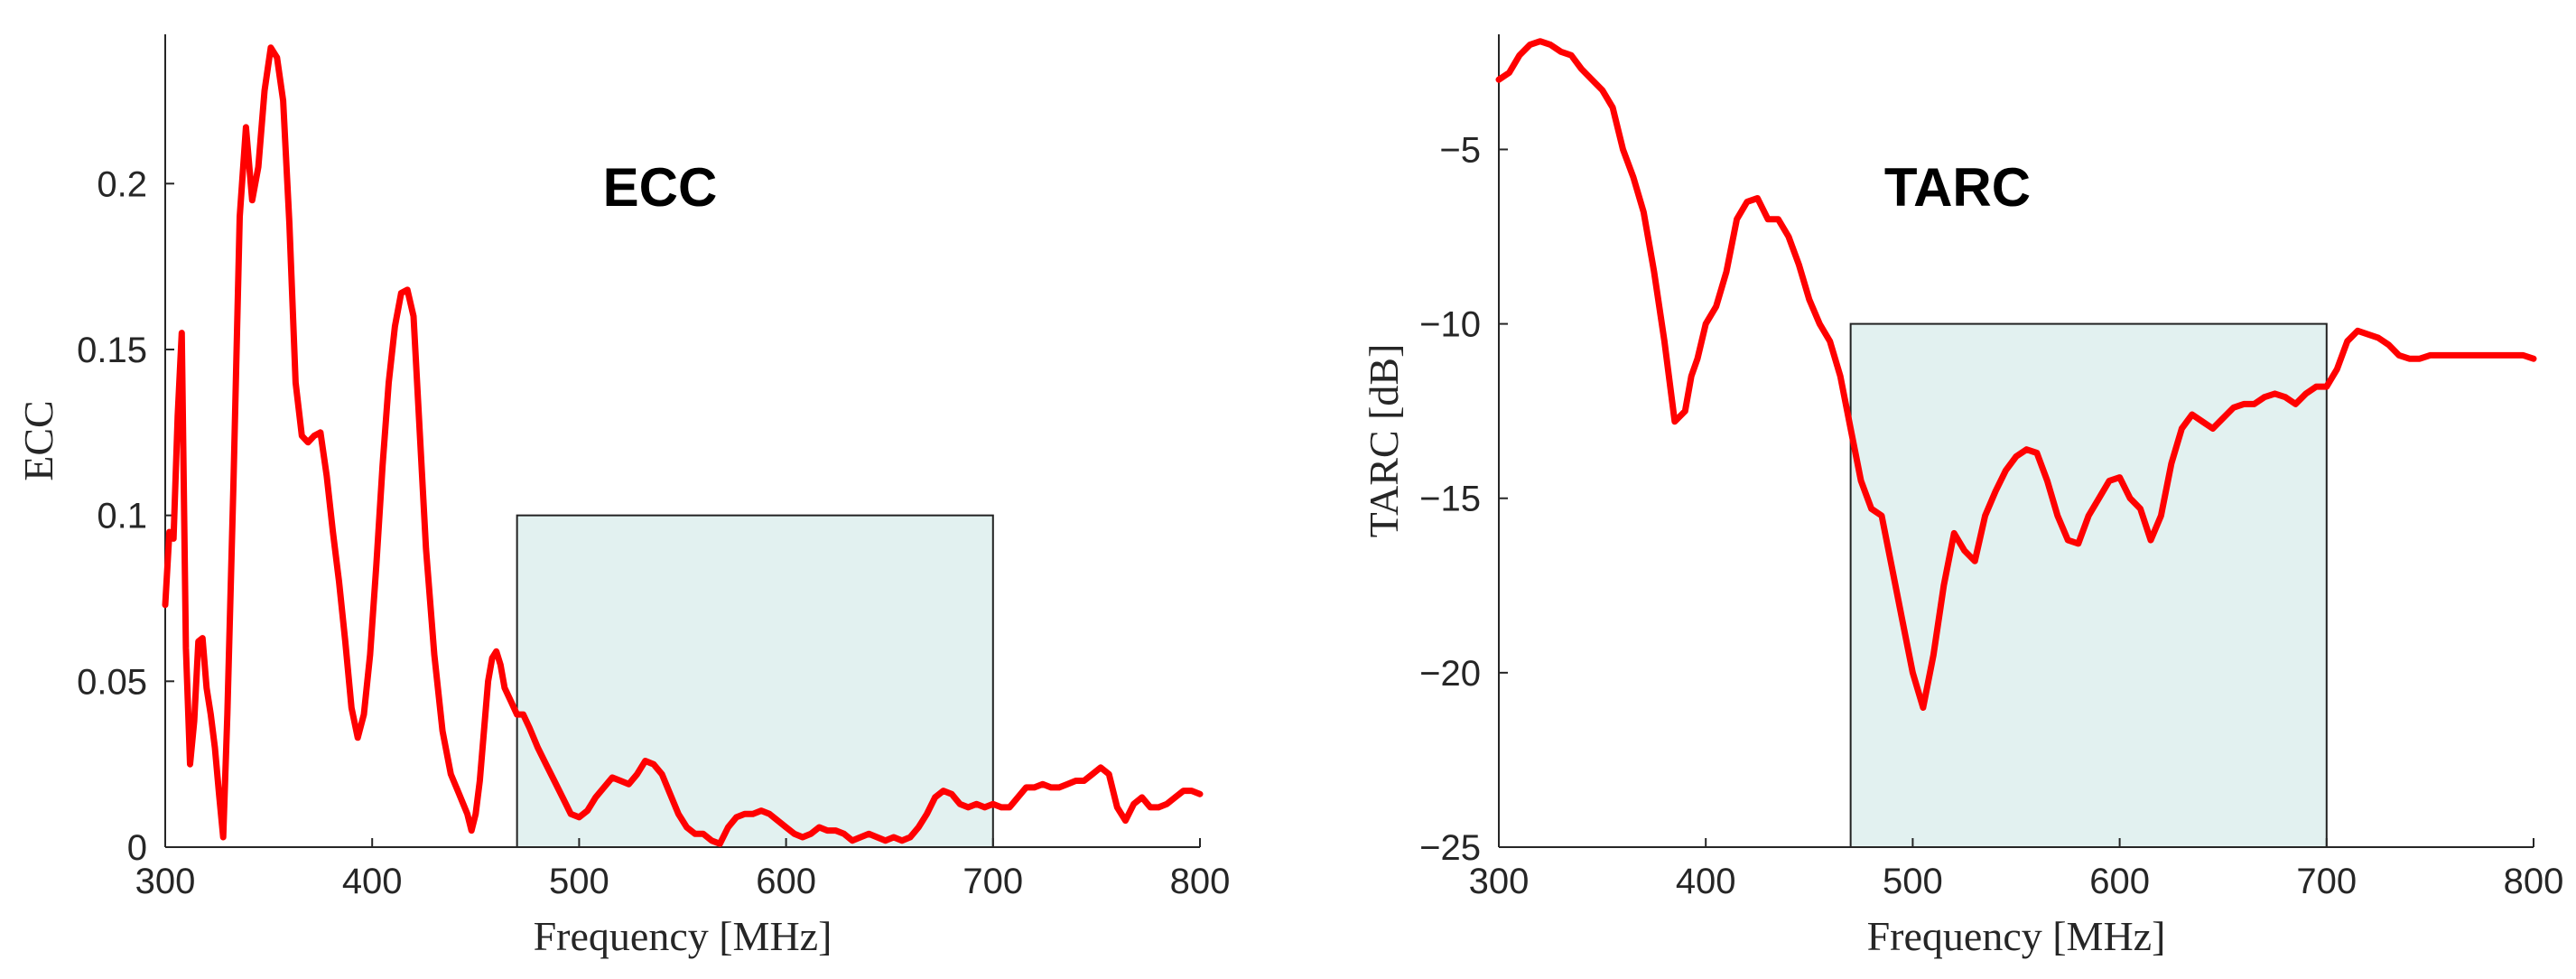 The height and width of the screenshot is (979, 2576). Describe the element at coordinates (1450, 674) in the screenshot. I see `tarc-y-tick-label: −20` at that location.